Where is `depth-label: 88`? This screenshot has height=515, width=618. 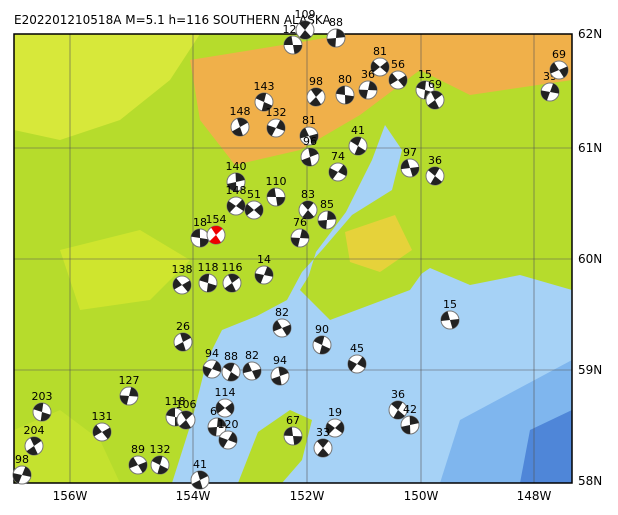
depth-label: 88 is located at coordinates (336, 22).